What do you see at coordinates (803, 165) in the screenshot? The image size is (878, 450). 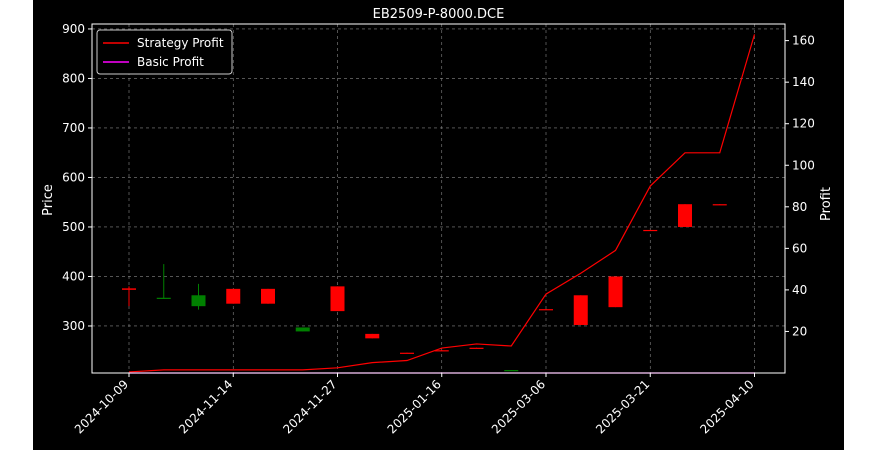 I see `y-right-tick-label: 100` at bounding box center [803, 165].